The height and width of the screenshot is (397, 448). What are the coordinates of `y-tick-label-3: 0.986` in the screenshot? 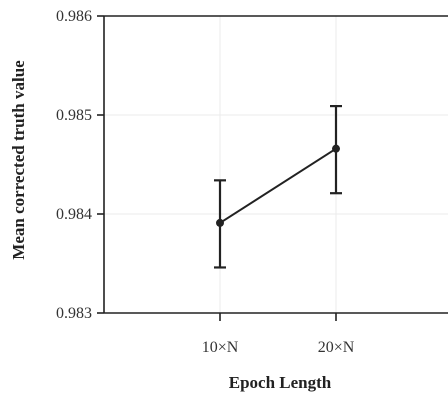 It's located at (74, 16).